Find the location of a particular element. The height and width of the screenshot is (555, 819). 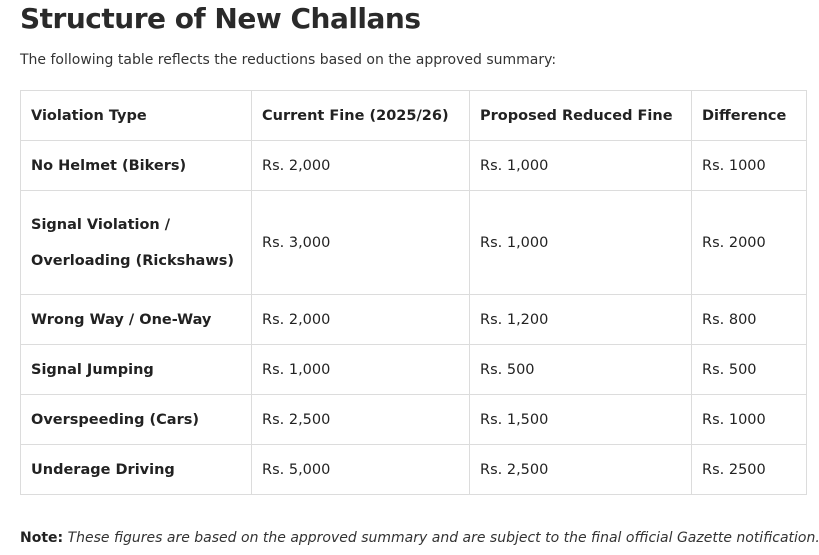

difference-cell: Rs. 500 is located at coordinates (749, 369).